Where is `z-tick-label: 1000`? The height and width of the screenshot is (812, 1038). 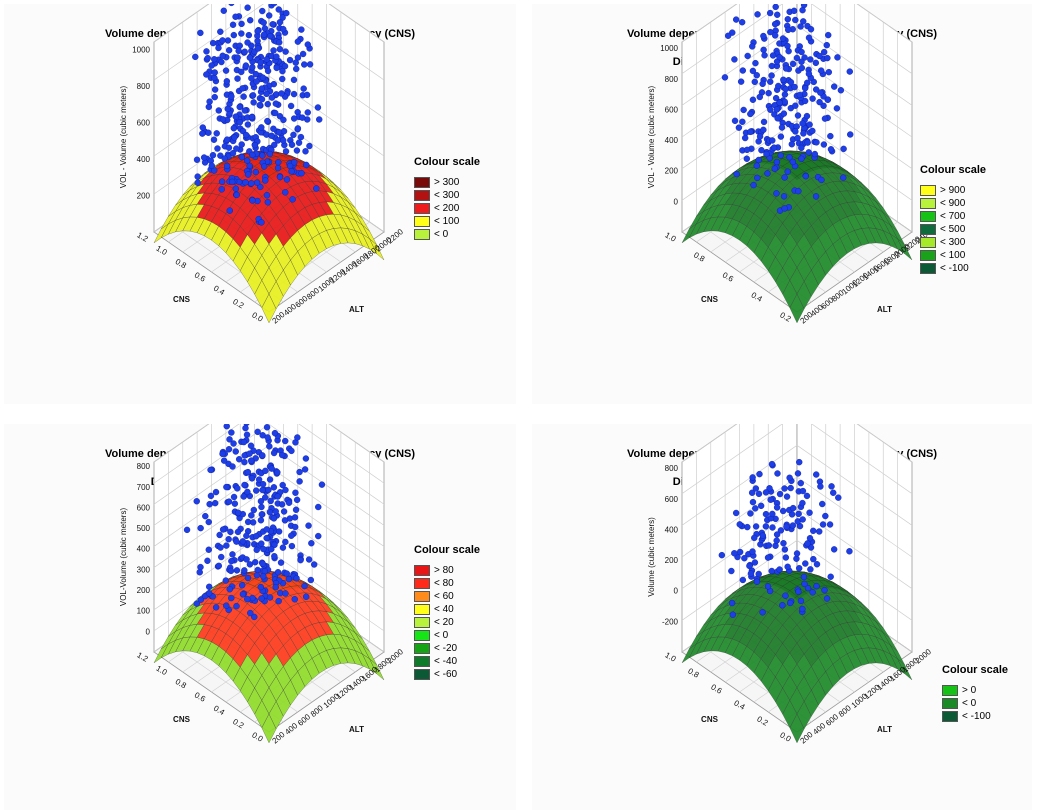
z-tick-label: 1000 is located at coordinates (141, 49).